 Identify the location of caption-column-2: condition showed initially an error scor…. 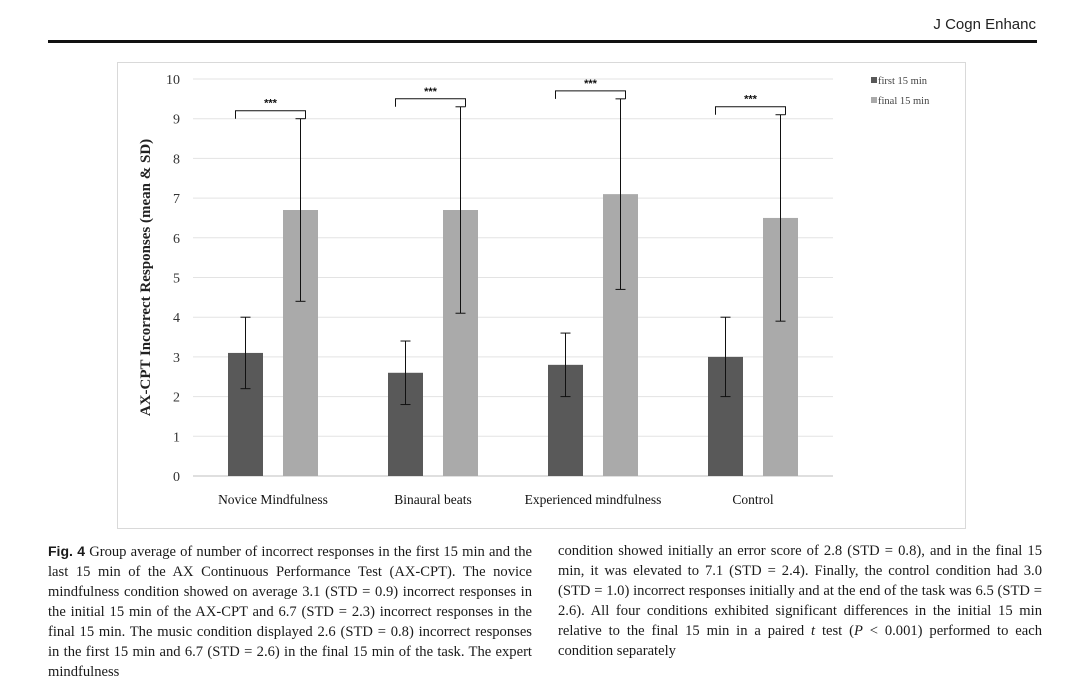
(800, 601).